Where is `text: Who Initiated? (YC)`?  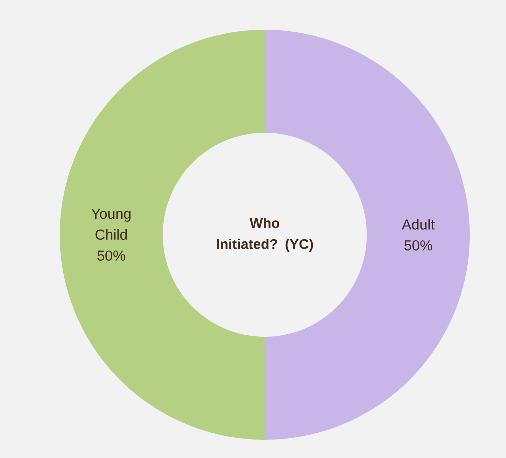
text: Who Initiated? (YC) is located at coordinates (265, 235).